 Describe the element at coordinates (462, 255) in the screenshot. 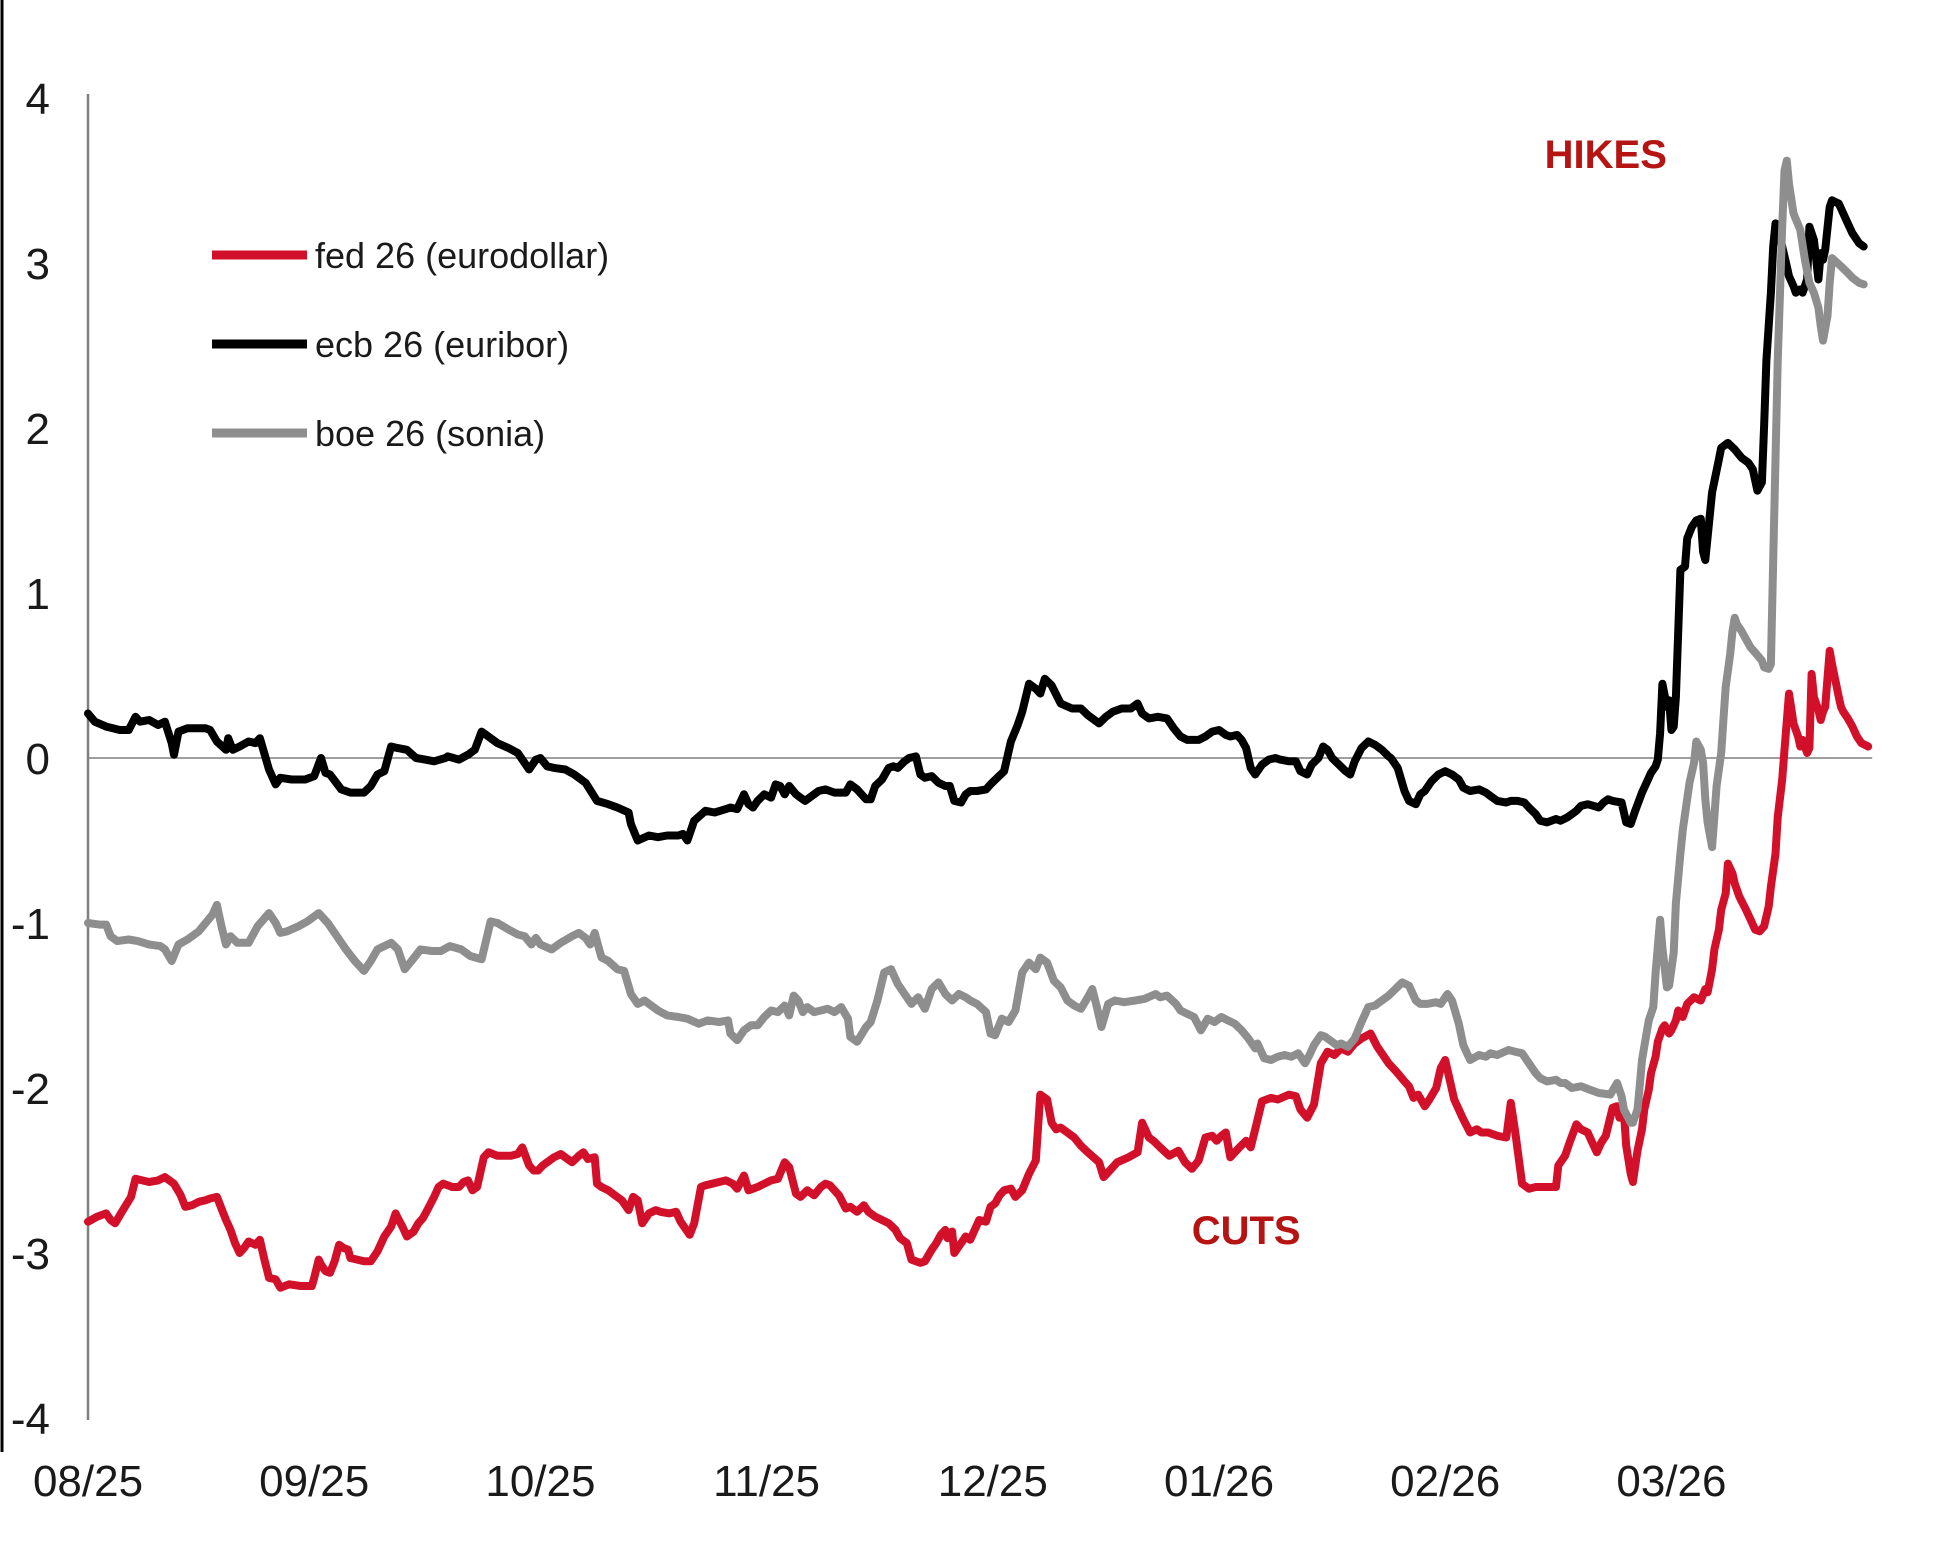

I see `legend-label-fed: fed 26 (eurodollar)` at that location.